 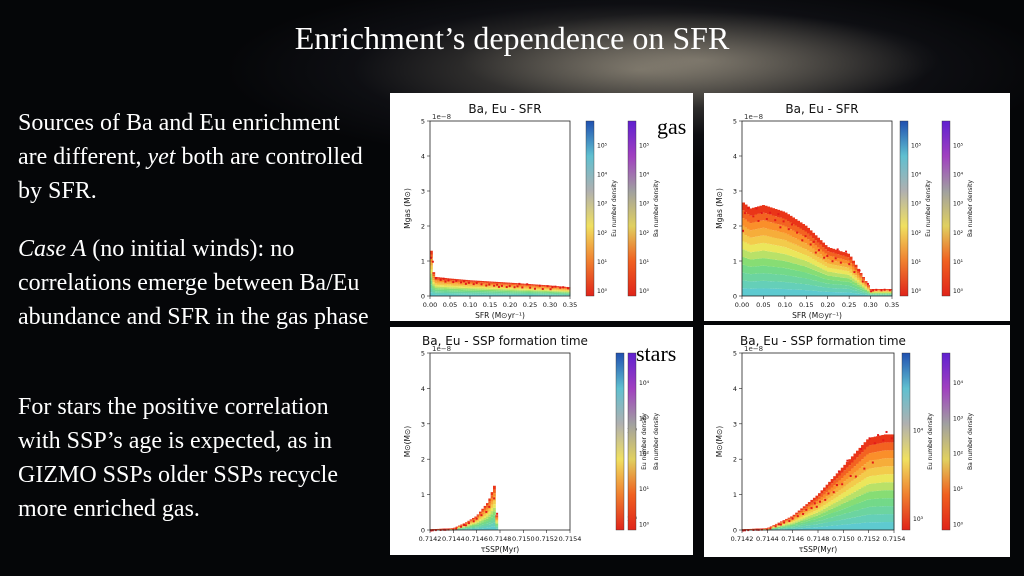 I want to click on colorbar-tick-label: 10¹, so click(x=644, y=262).